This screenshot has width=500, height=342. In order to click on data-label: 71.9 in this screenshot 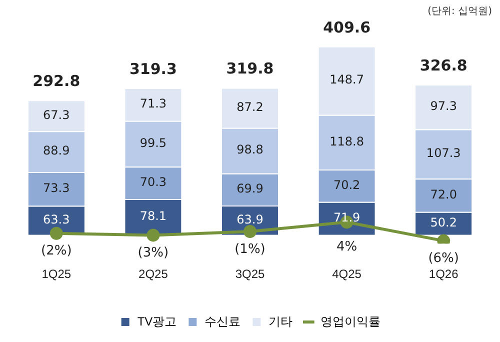, I will do `click(346, 217)`.